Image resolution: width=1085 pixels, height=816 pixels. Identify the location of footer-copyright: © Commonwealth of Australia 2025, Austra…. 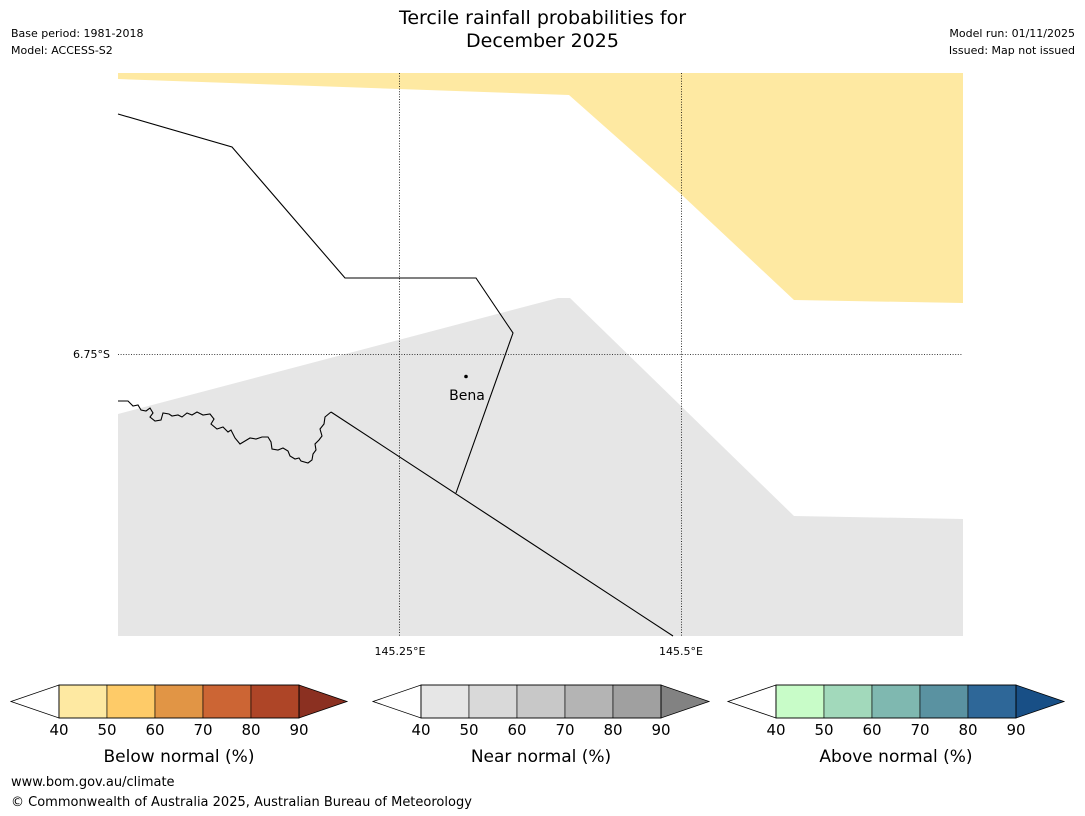
(241, 802).